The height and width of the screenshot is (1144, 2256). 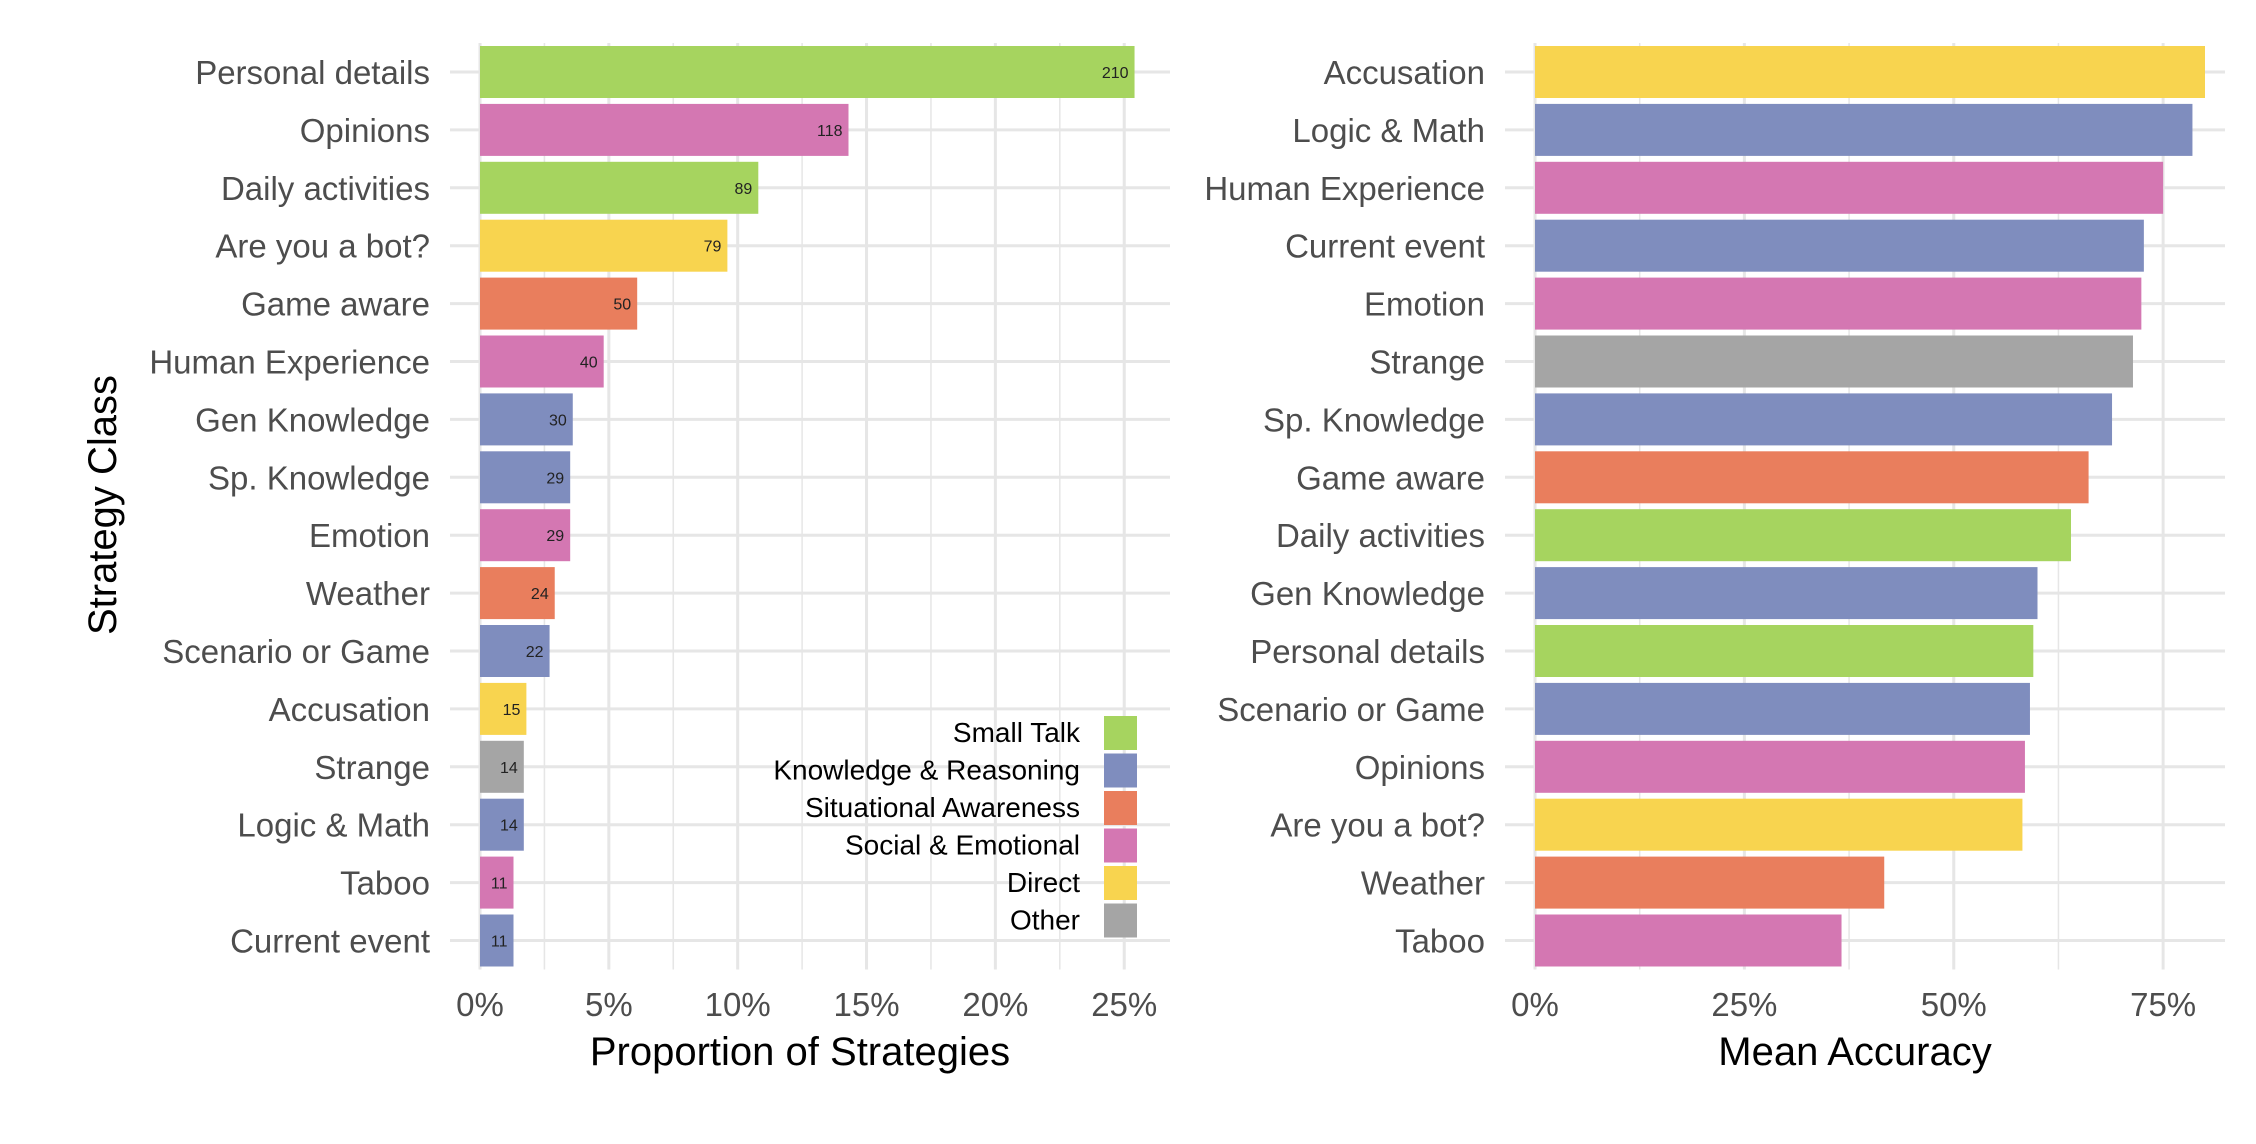 I want to click on count-label: 210, so click(x=1115, y=73).